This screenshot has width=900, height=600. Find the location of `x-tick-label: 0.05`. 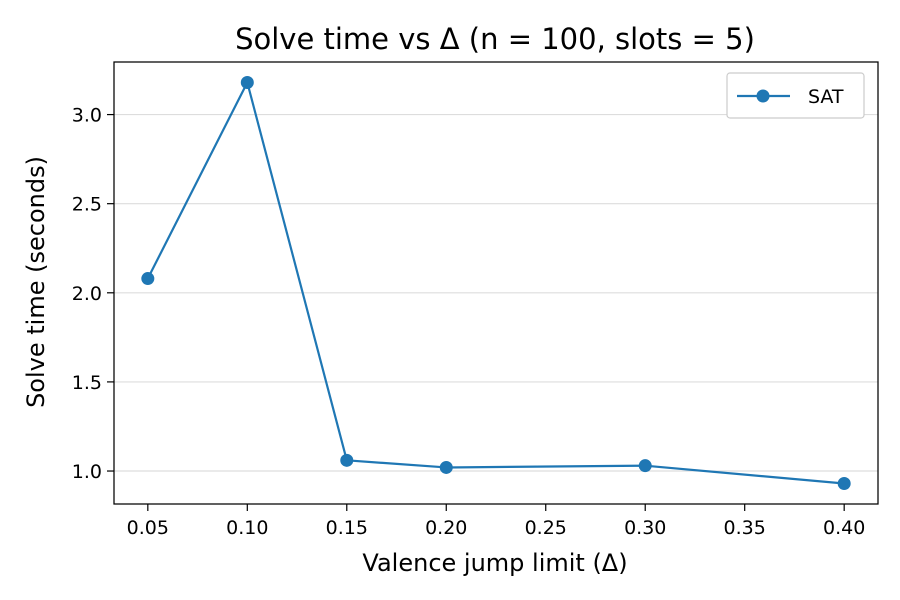

x-tick-label: 0.05 is located at coordinates (148, 528).